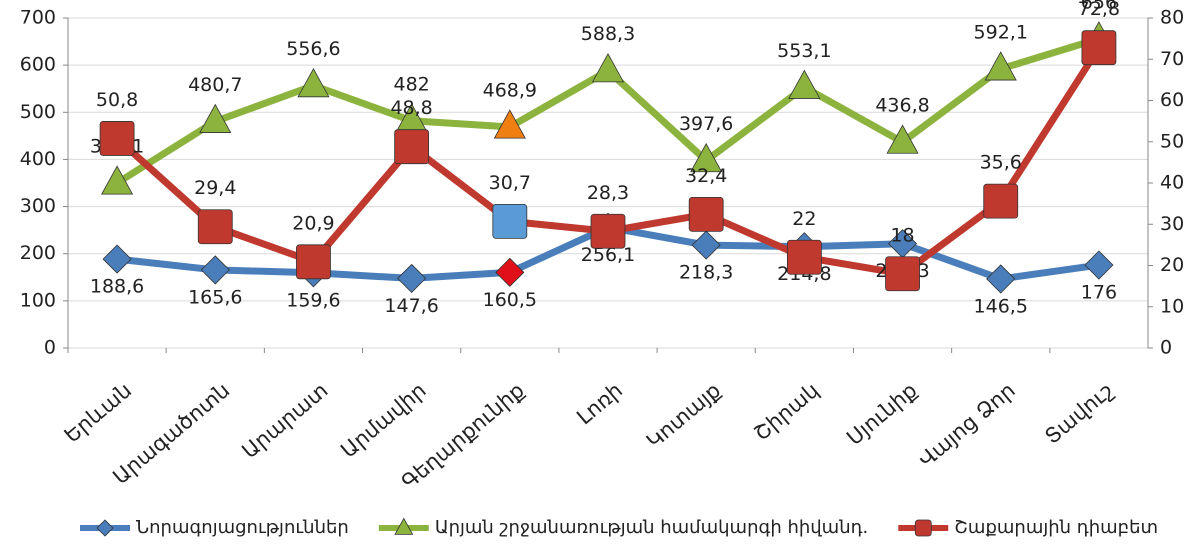 The height and width of the screenshot is (545, 1203). What do you see at coordinates (1172, 141) in the screenshot?
I see `y2-tick-label: 50` at bounding box center [1172, 141].